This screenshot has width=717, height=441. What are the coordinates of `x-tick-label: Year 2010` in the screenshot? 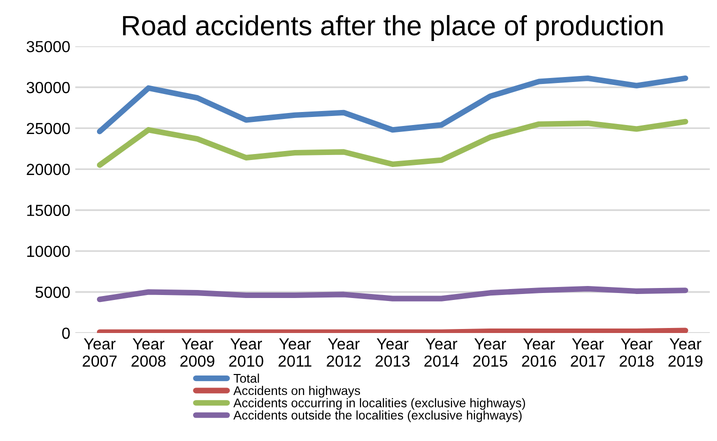 It's located at (246, 352).